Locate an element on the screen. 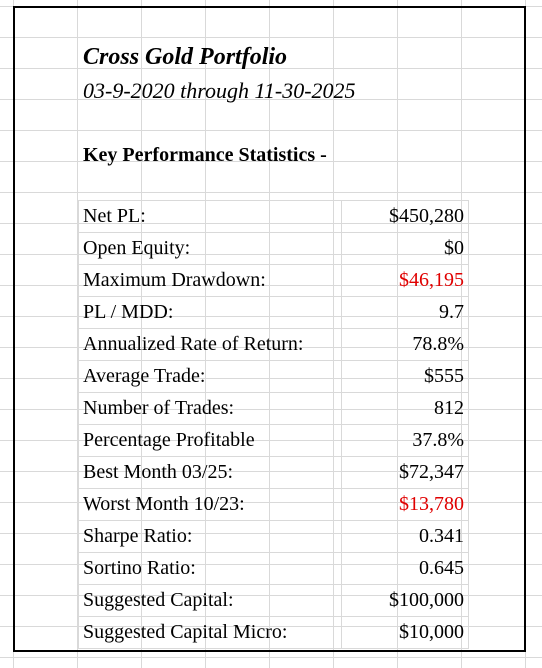 Image resolution: width=542 pixels, height=668 pixels. stat-row: Suggested Capital: $100,000 is located at coordinates (273, 600).